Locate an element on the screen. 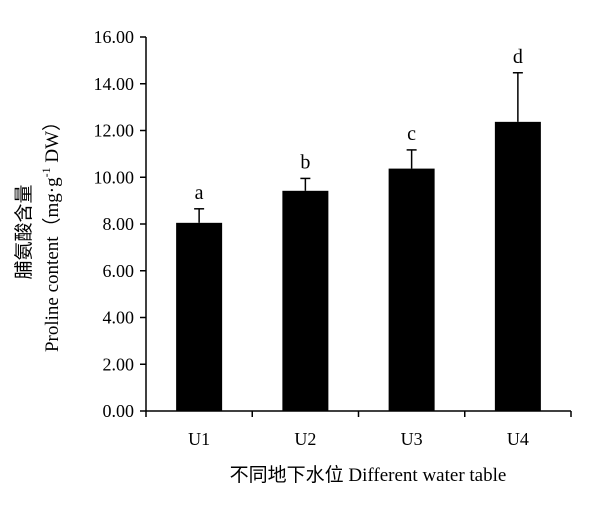 This screenshot has width=600, height=512. y-tick-label: 12.00 is located at coordinates (114, 131).